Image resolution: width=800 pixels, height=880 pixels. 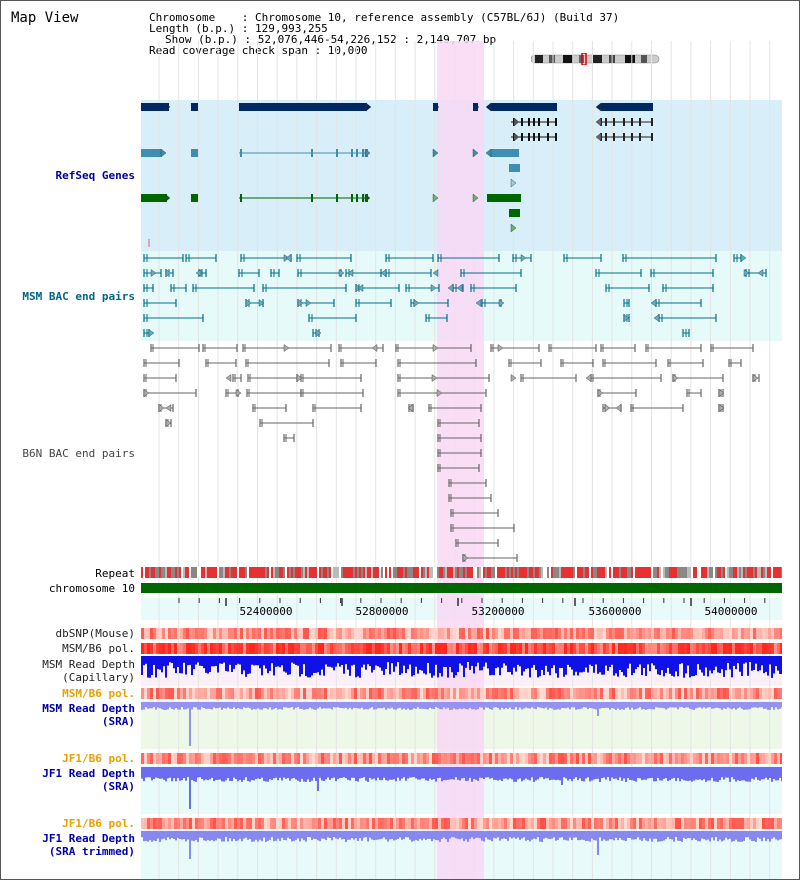 I want to click on chromosome-ideogram-icon, so click(x=596, y=59).